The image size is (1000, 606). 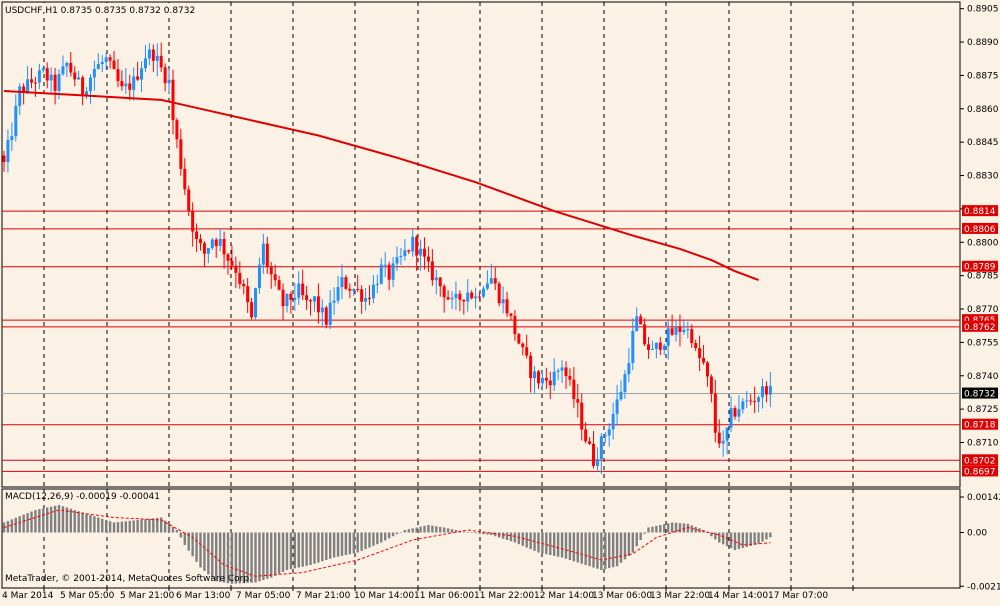 I want to click on price-tick-label: 0.8890, so click(x=983, y=43).